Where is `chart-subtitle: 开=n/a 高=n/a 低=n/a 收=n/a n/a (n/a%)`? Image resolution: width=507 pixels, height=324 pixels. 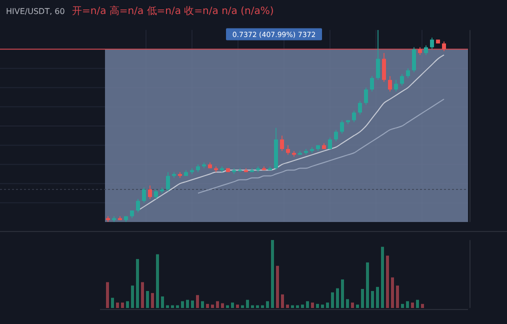 chart-subtitle: 开=n/a 高=n/a 低=n/a 收=n/a n/a (n/a%) is located at coordinates (173, 11).